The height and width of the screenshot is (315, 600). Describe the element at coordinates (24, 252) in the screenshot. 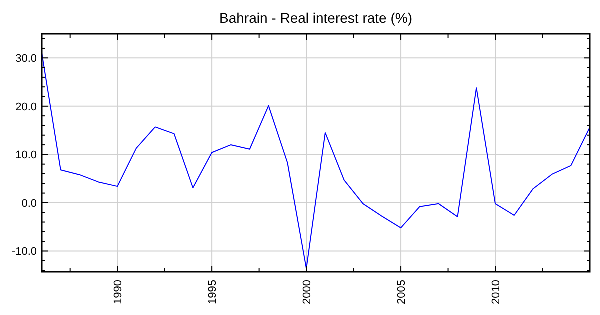

I see `y-tick-label: -10.0` at that location.